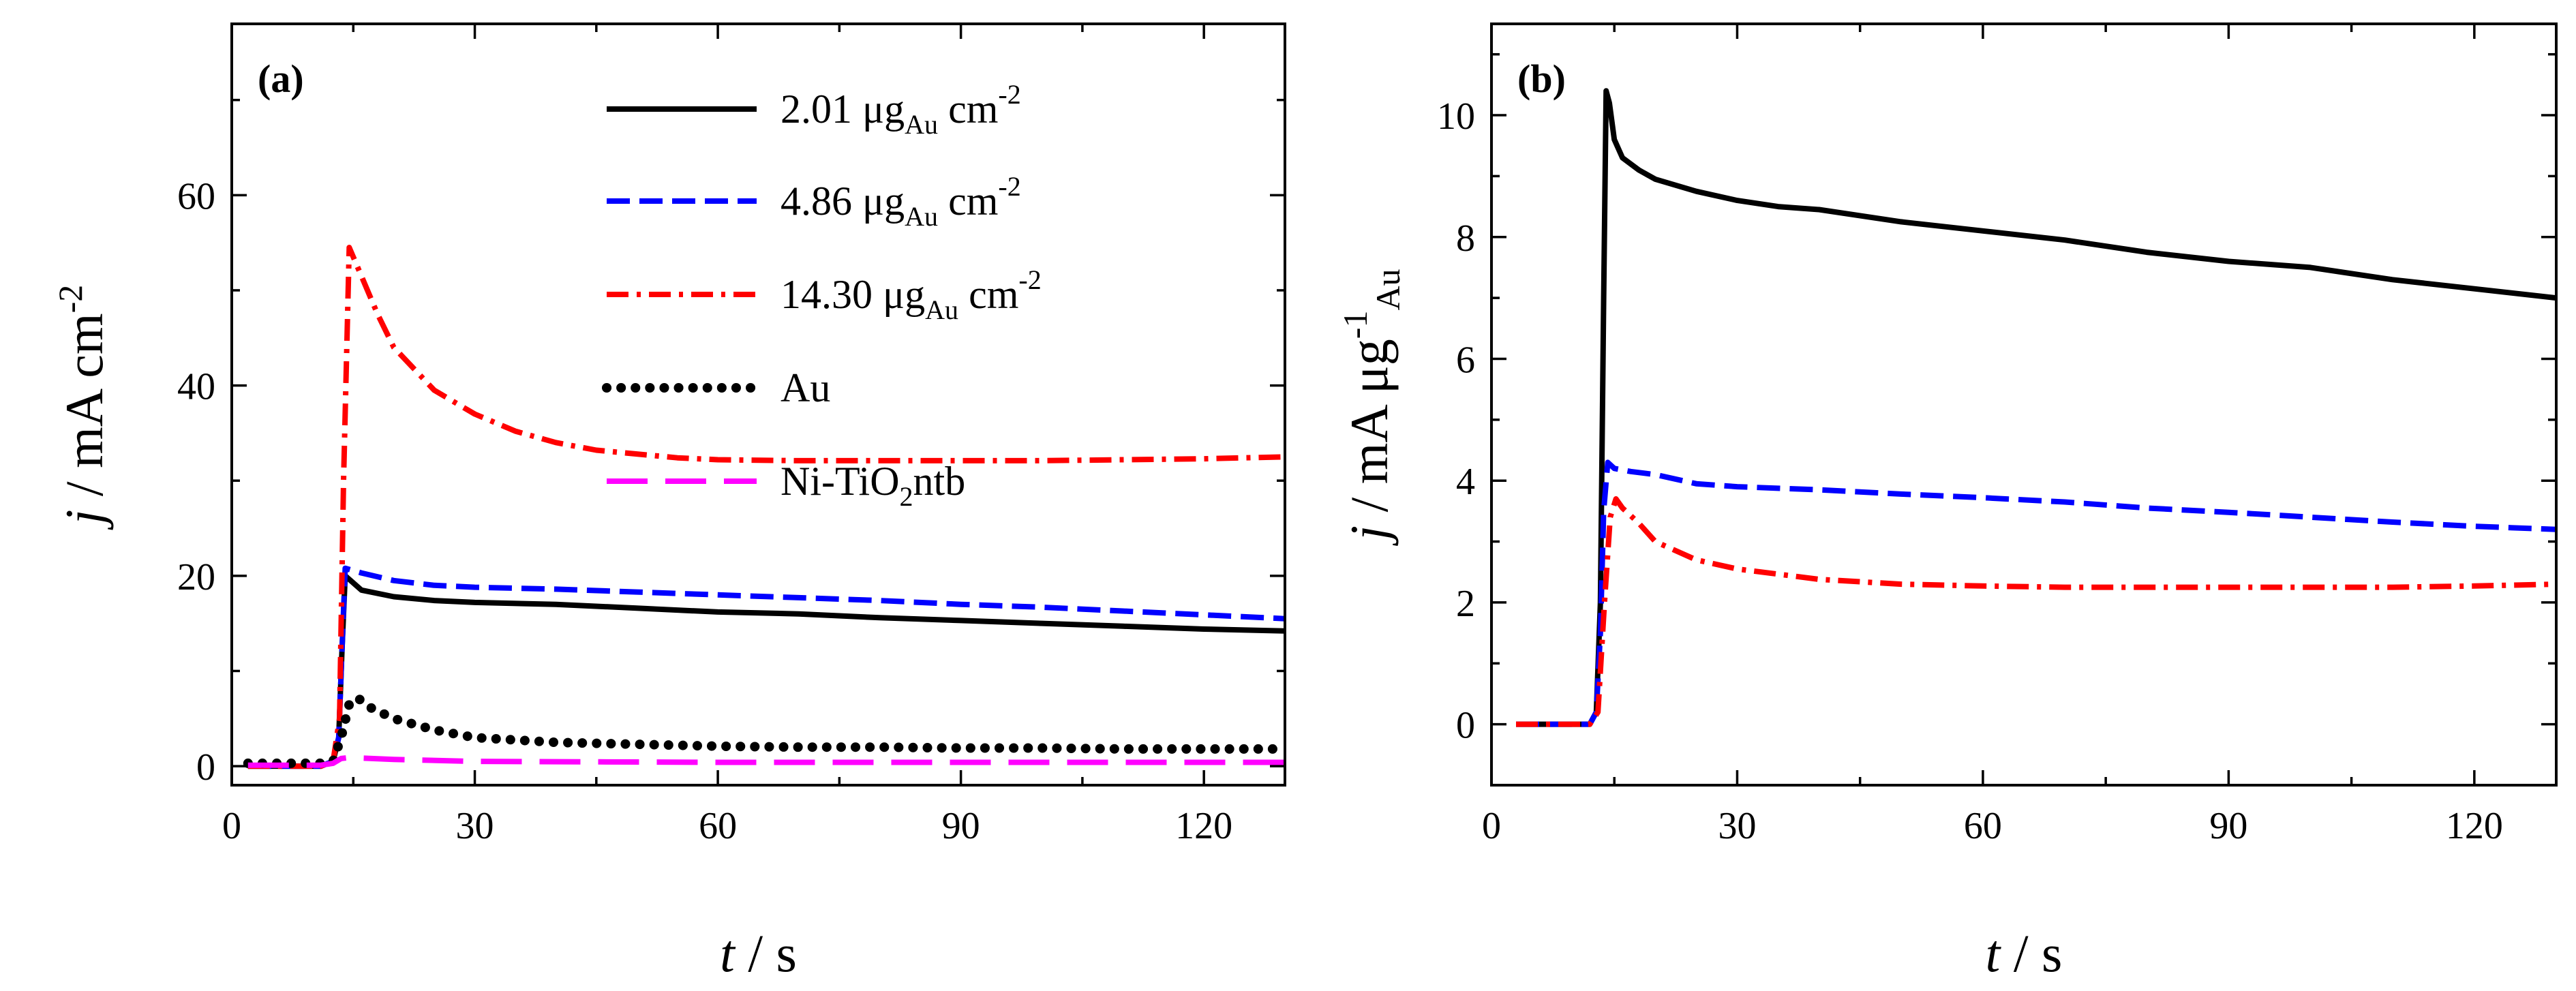  What do you see at coordinates (1466, 360) in the screenshot?
I see `y-tick-label: 6` at bounding box center [1466, 360].